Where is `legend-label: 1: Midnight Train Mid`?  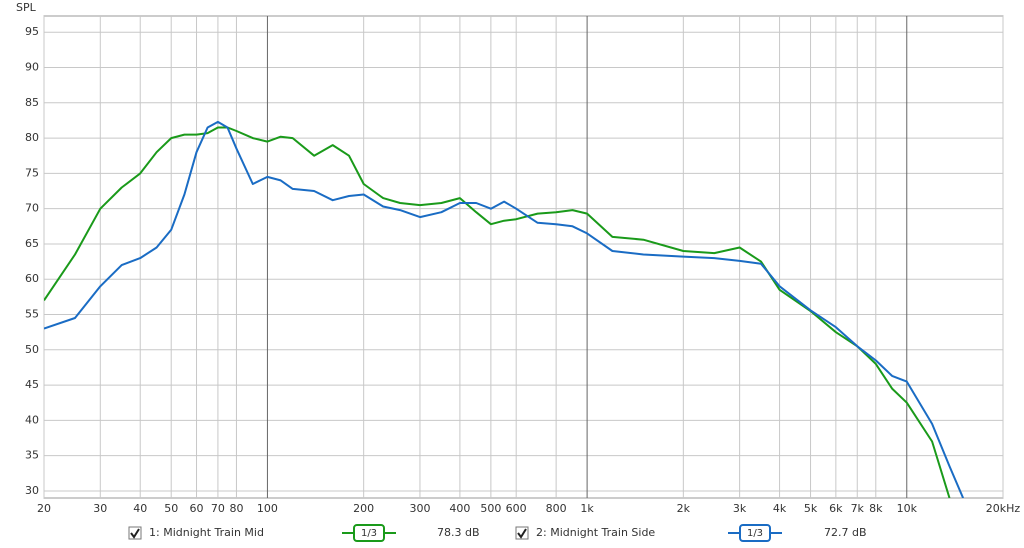 legend-label: 1: Midnight Train Mid is located at coordinates (206, 532).